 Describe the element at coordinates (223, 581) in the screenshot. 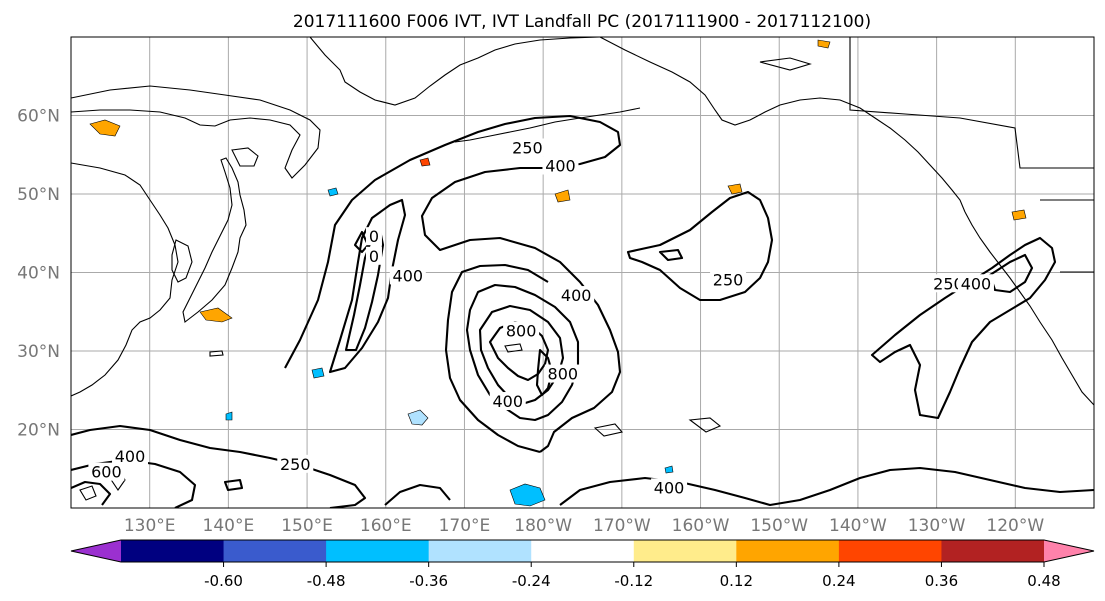

I see `colorbar-tick-label: -0.60` at that location.